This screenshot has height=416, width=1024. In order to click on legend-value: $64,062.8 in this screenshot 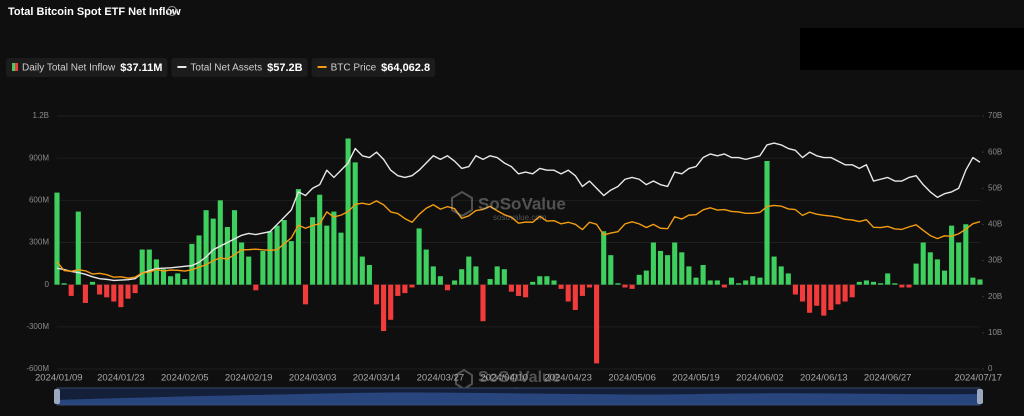, I will do `click(405, 68)`.